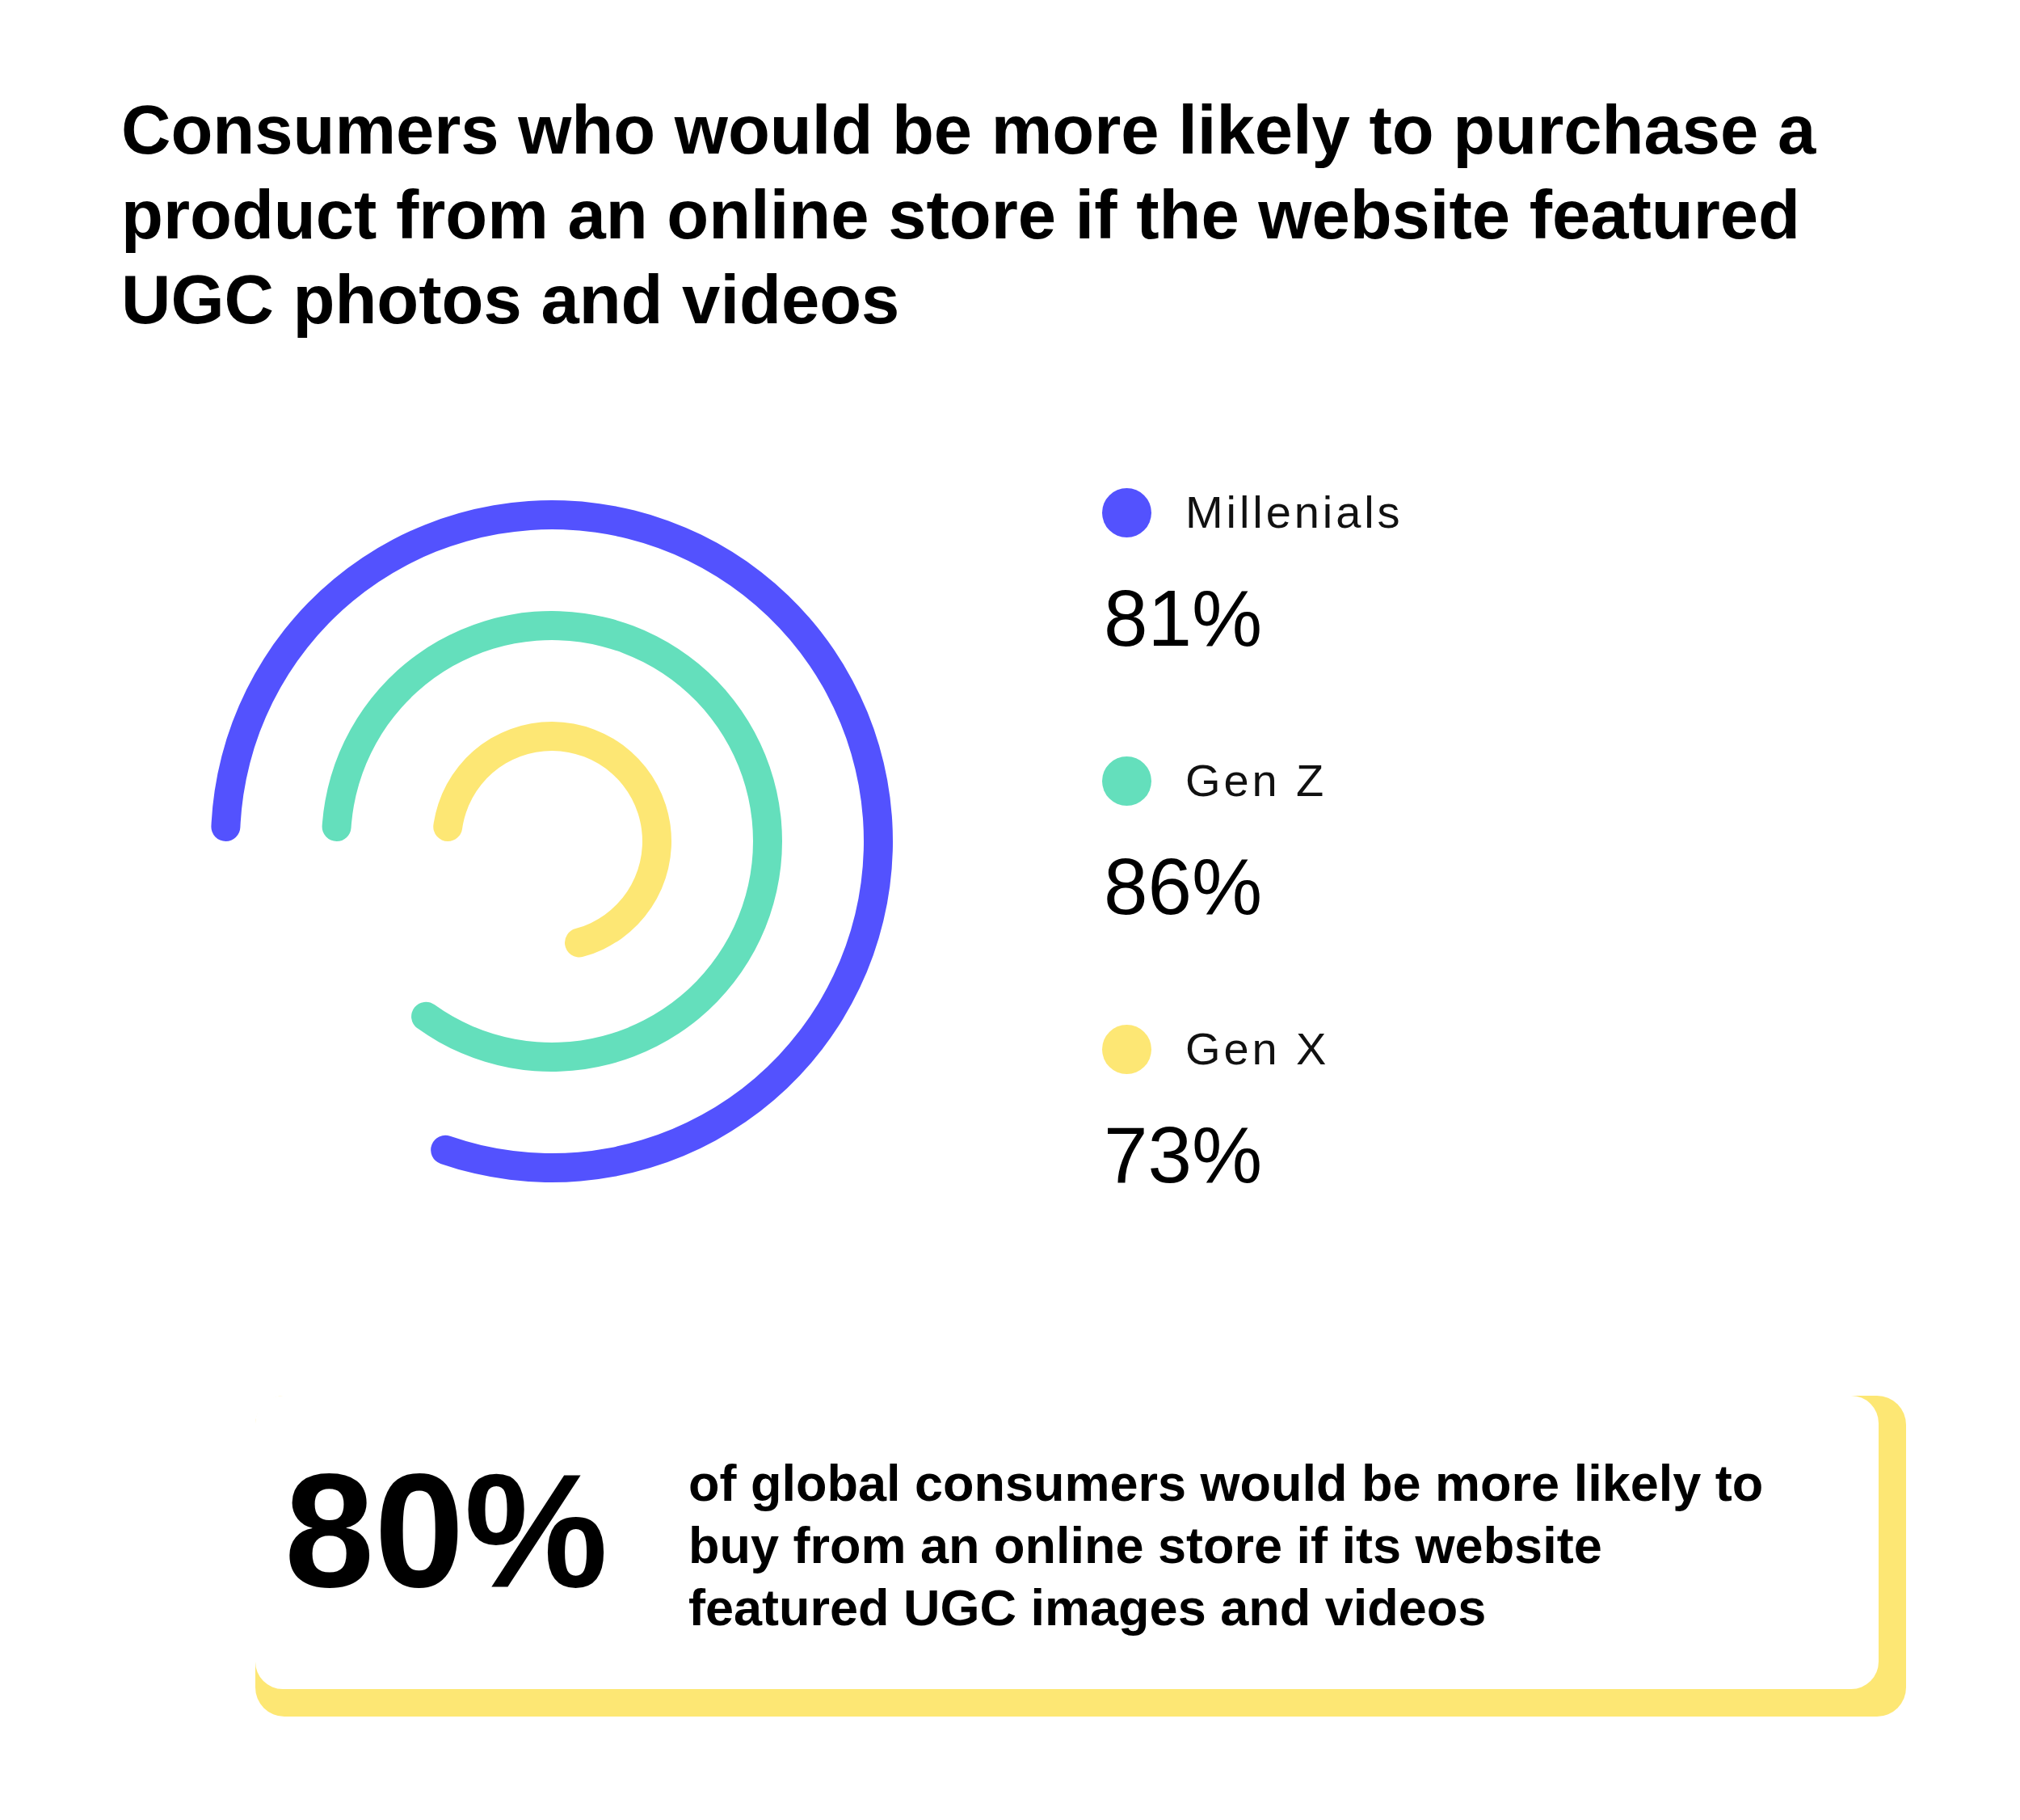 The width and height of the screenshot is (2020, 1820). What do you see at coordinates (1184, 1155) in the screenshot?
I see `data-label: 73%` at bounding box center [1184, 1155].